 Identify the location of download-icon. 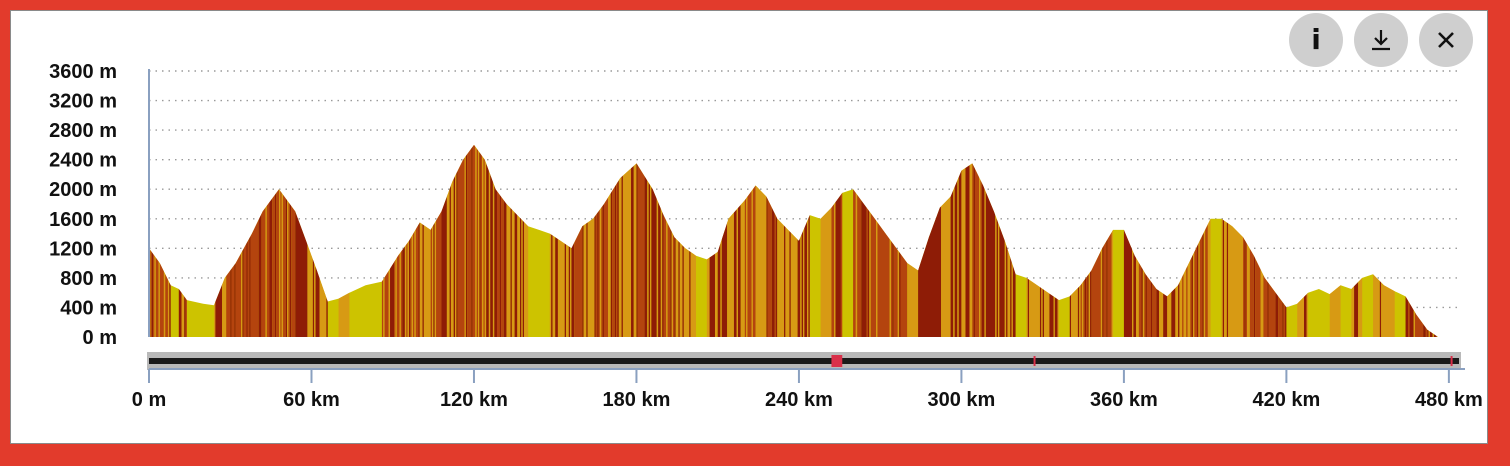
(1381, 40).